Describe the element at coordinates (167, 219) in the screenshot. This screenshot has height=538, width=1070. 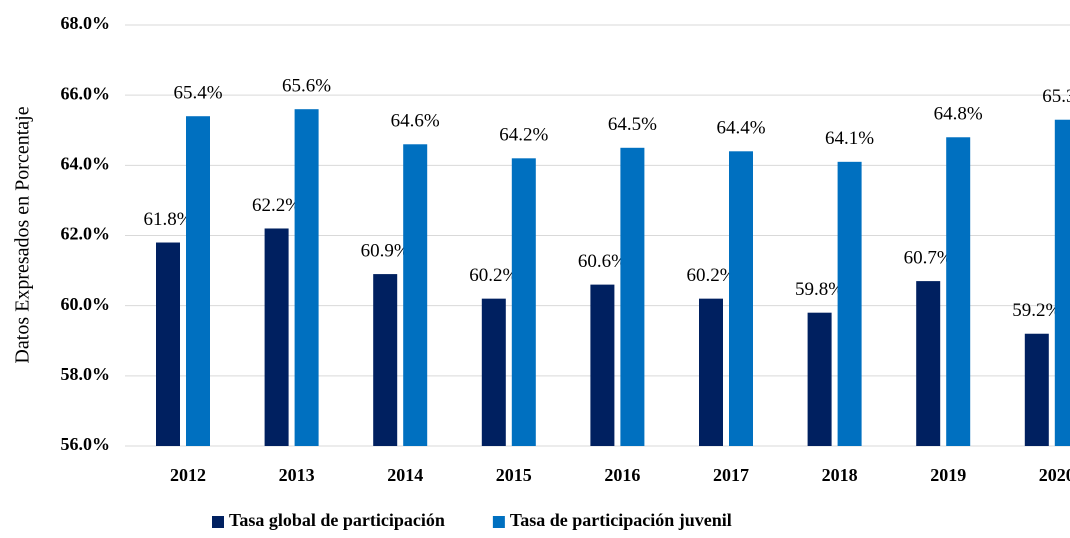
I see `data-label: 61.8%` at that location.